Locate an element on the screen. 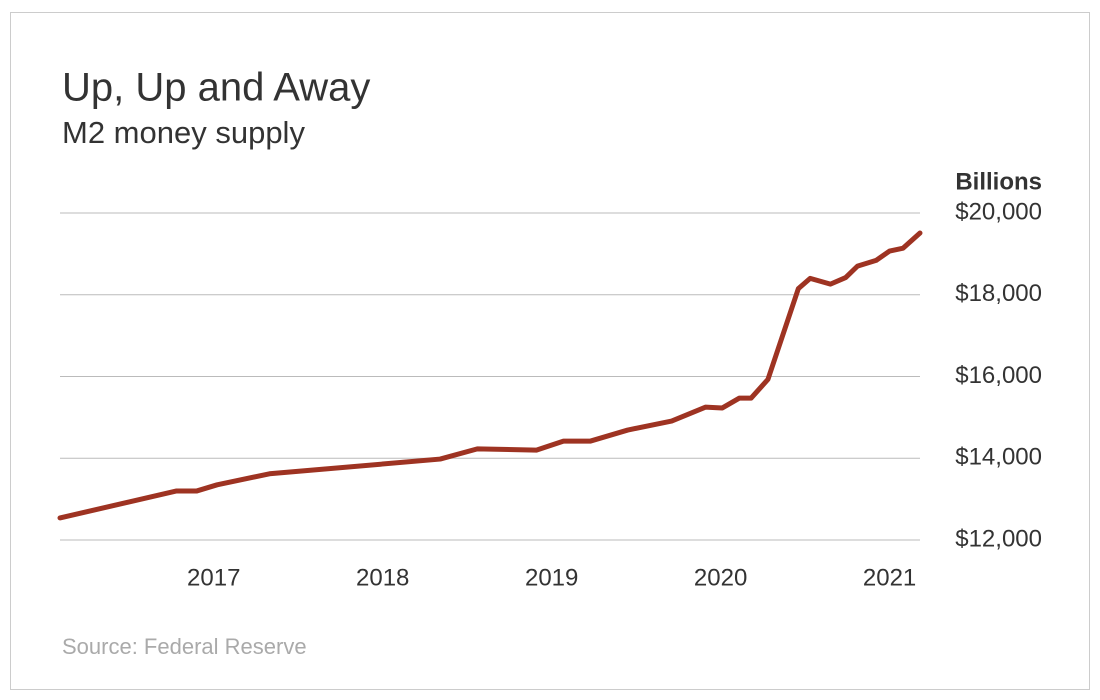  x-tick-label: 2019 is located at coordinates (551, 577).